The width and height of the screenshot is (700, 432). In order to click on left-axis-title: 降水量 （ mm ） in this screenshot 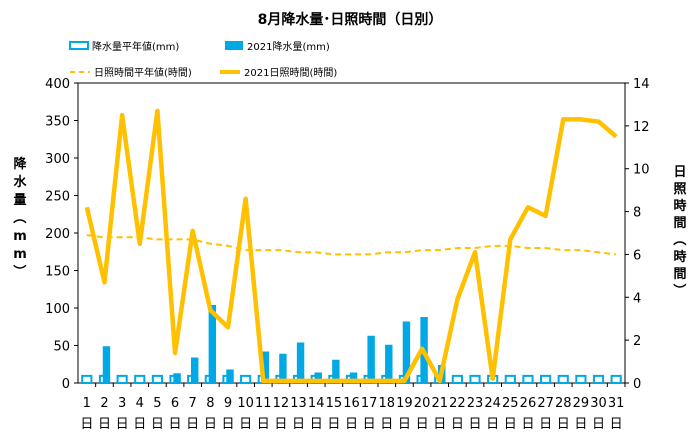, I will do `click(19, 217)`.